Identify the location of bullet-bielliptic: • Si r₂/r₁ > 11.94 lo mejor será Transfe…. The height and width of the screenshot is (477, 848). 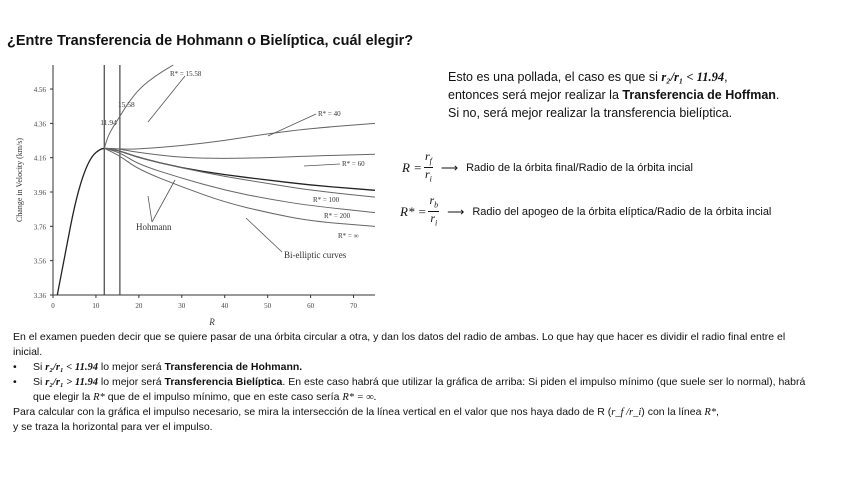
(413, 390).